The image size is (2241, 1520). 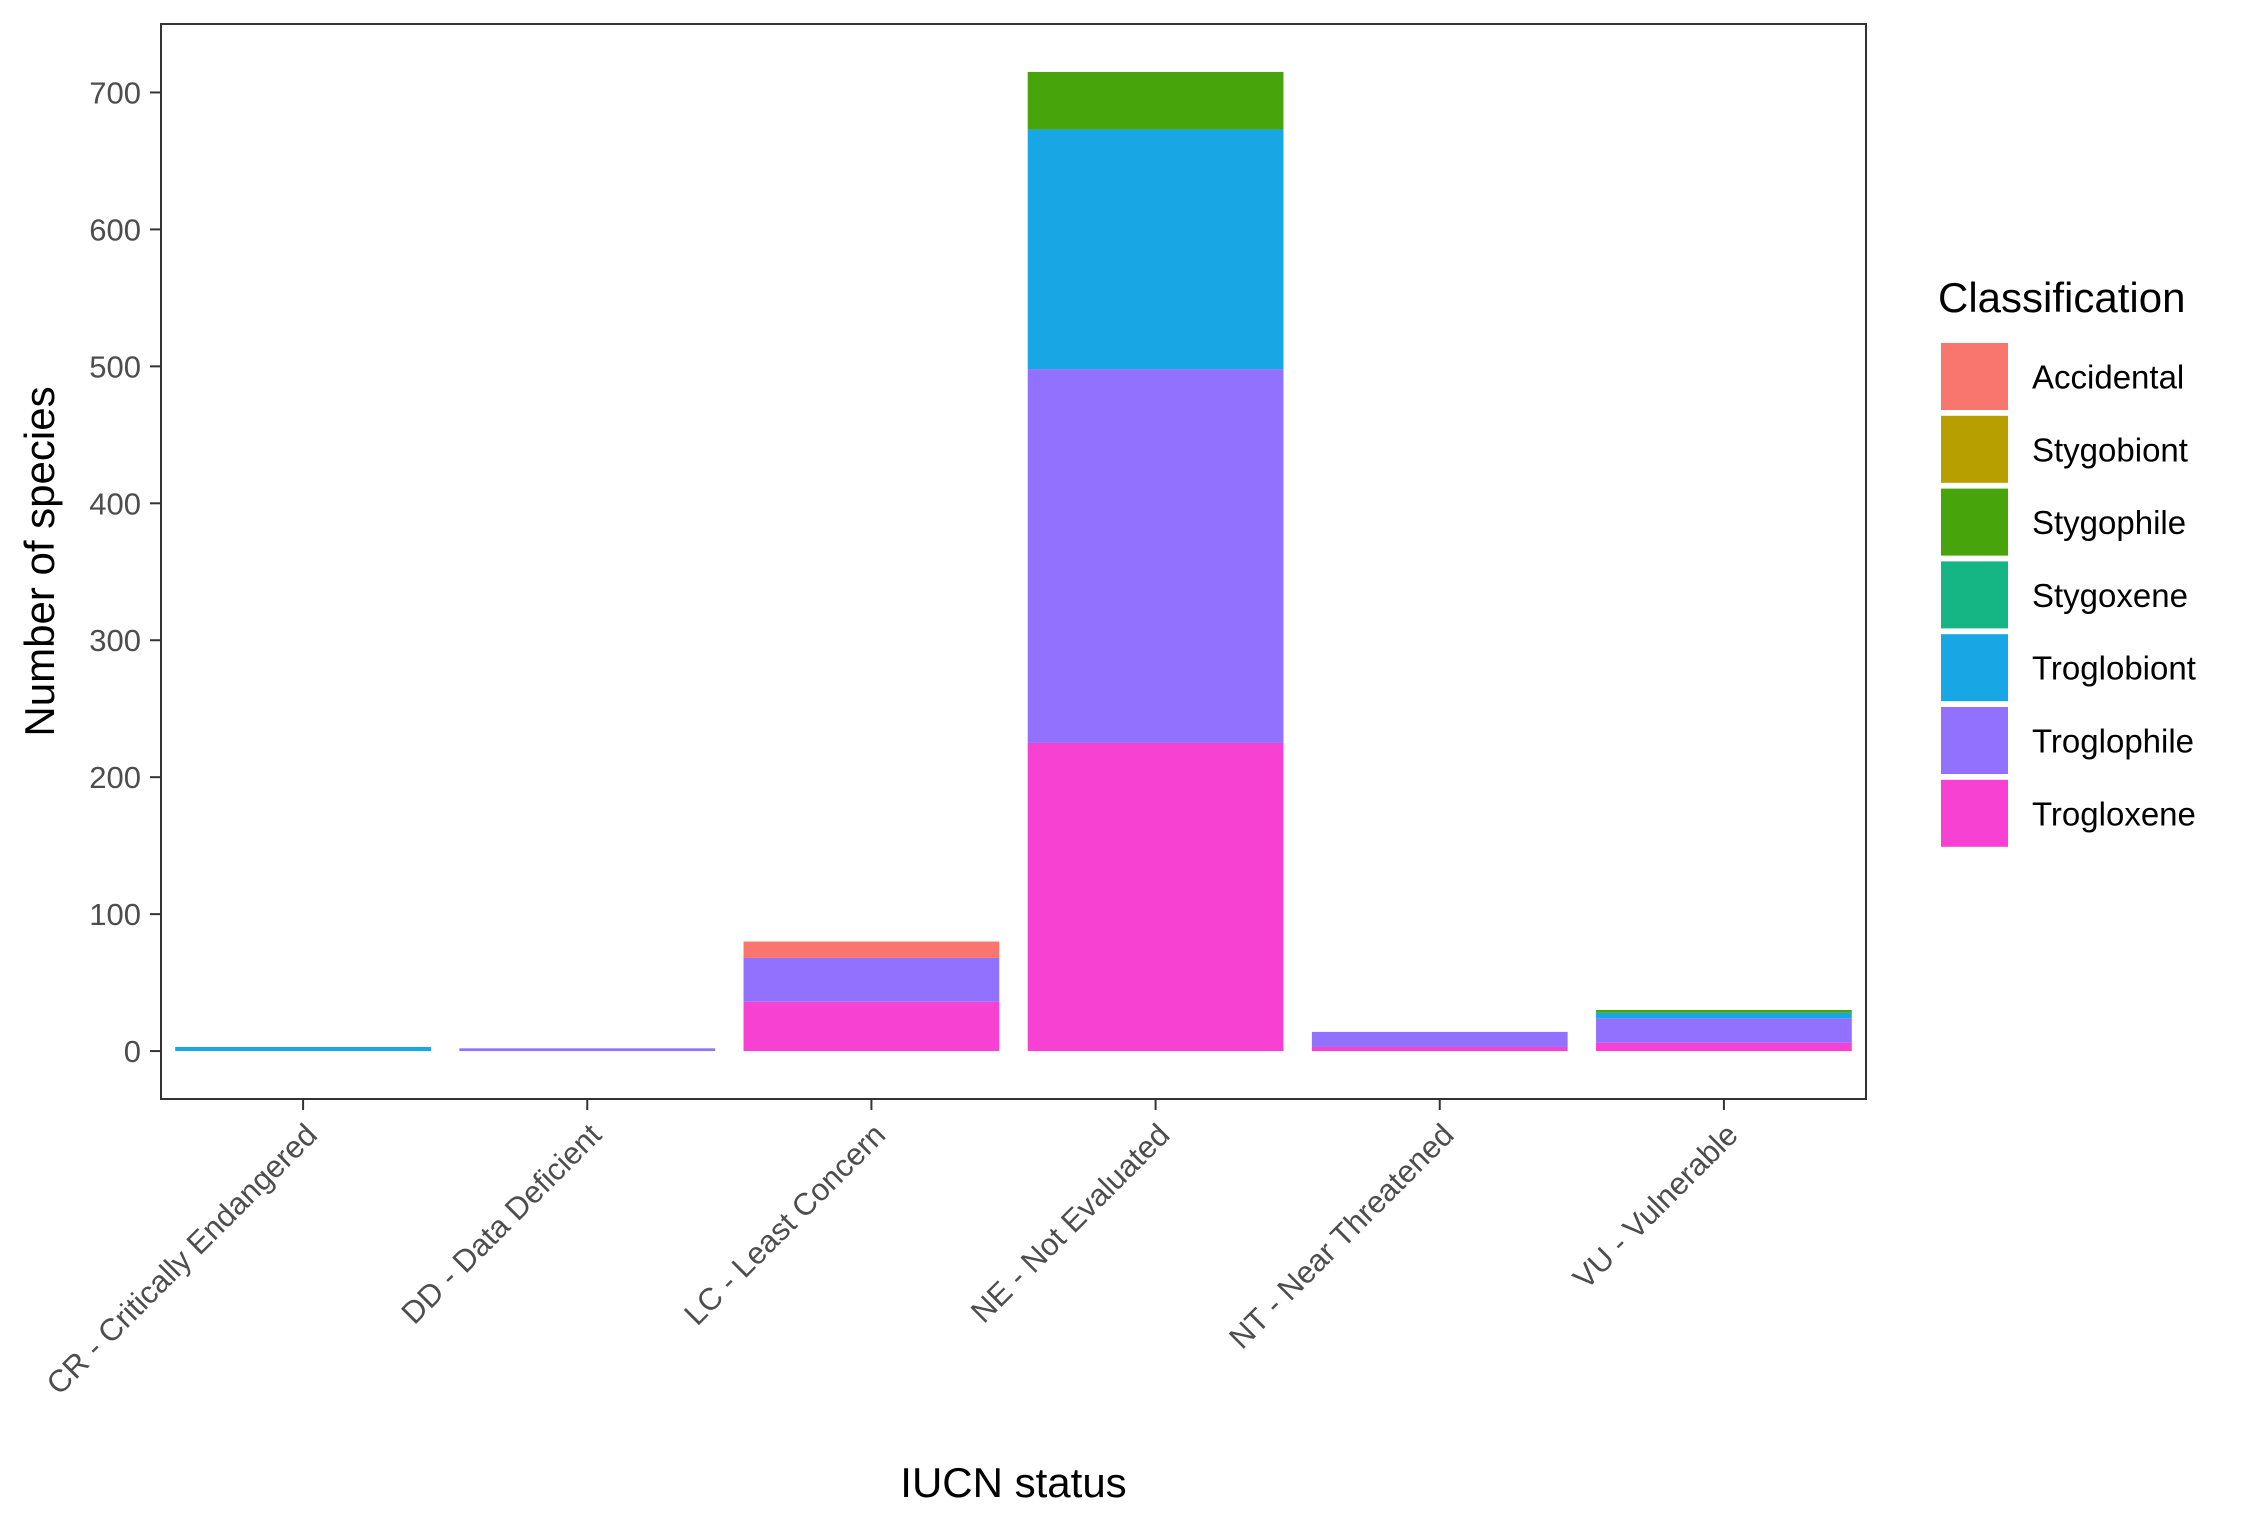 What do you see at coordinates (2109, 522) in the screenshot?
I see `legend-label-stygophile: Stygophile` at bounding box center [2109, 522].